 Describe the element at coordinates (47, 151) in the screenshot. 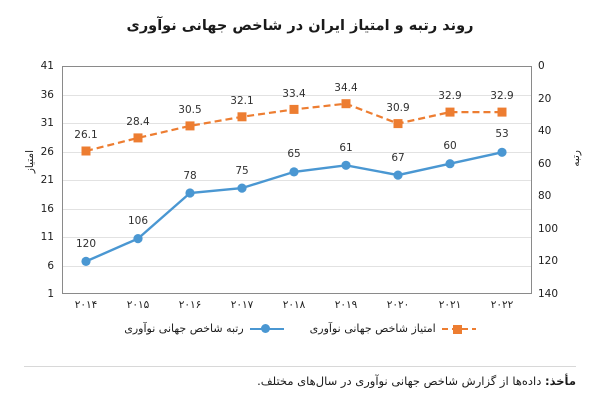

I see `y-tick-left: 26` at that location.